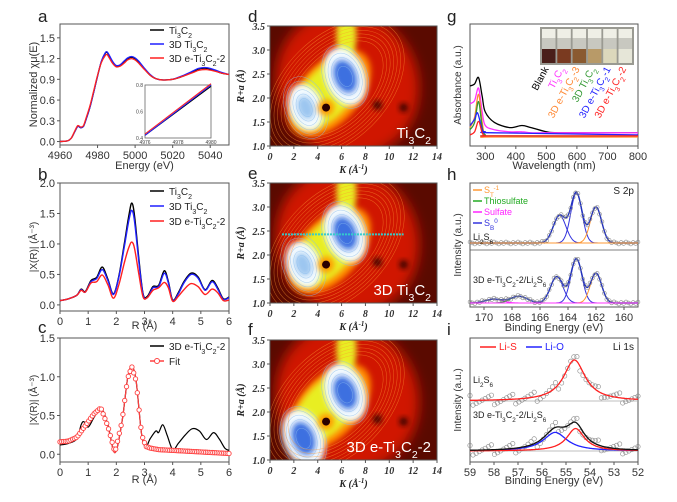 This screenshot has height=502, width=677. What do you see at coordinates (197, 349) in the screenshot?
I see `legend-label-0: 3D e-Ti3C2-2` at bounding box center [197, 349].